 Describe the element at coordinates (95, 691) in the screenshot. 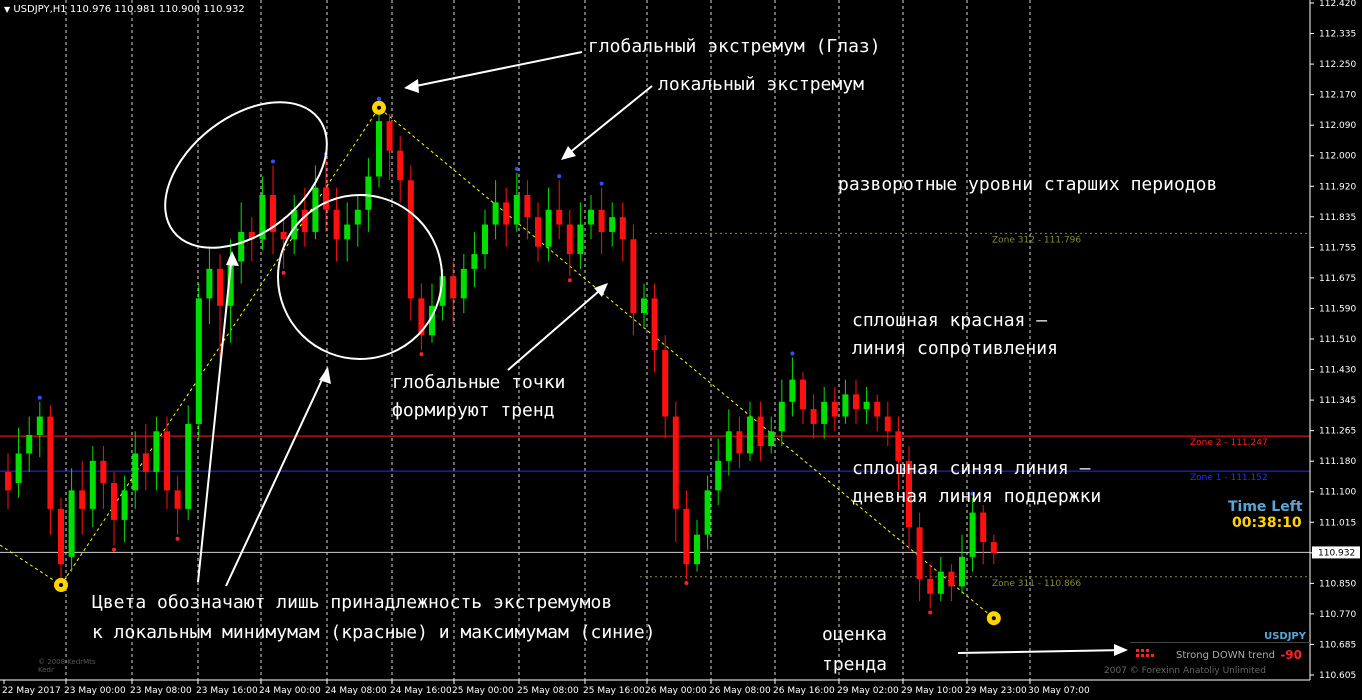

I see `time-tick-label: 23 May 00:00` at that location.